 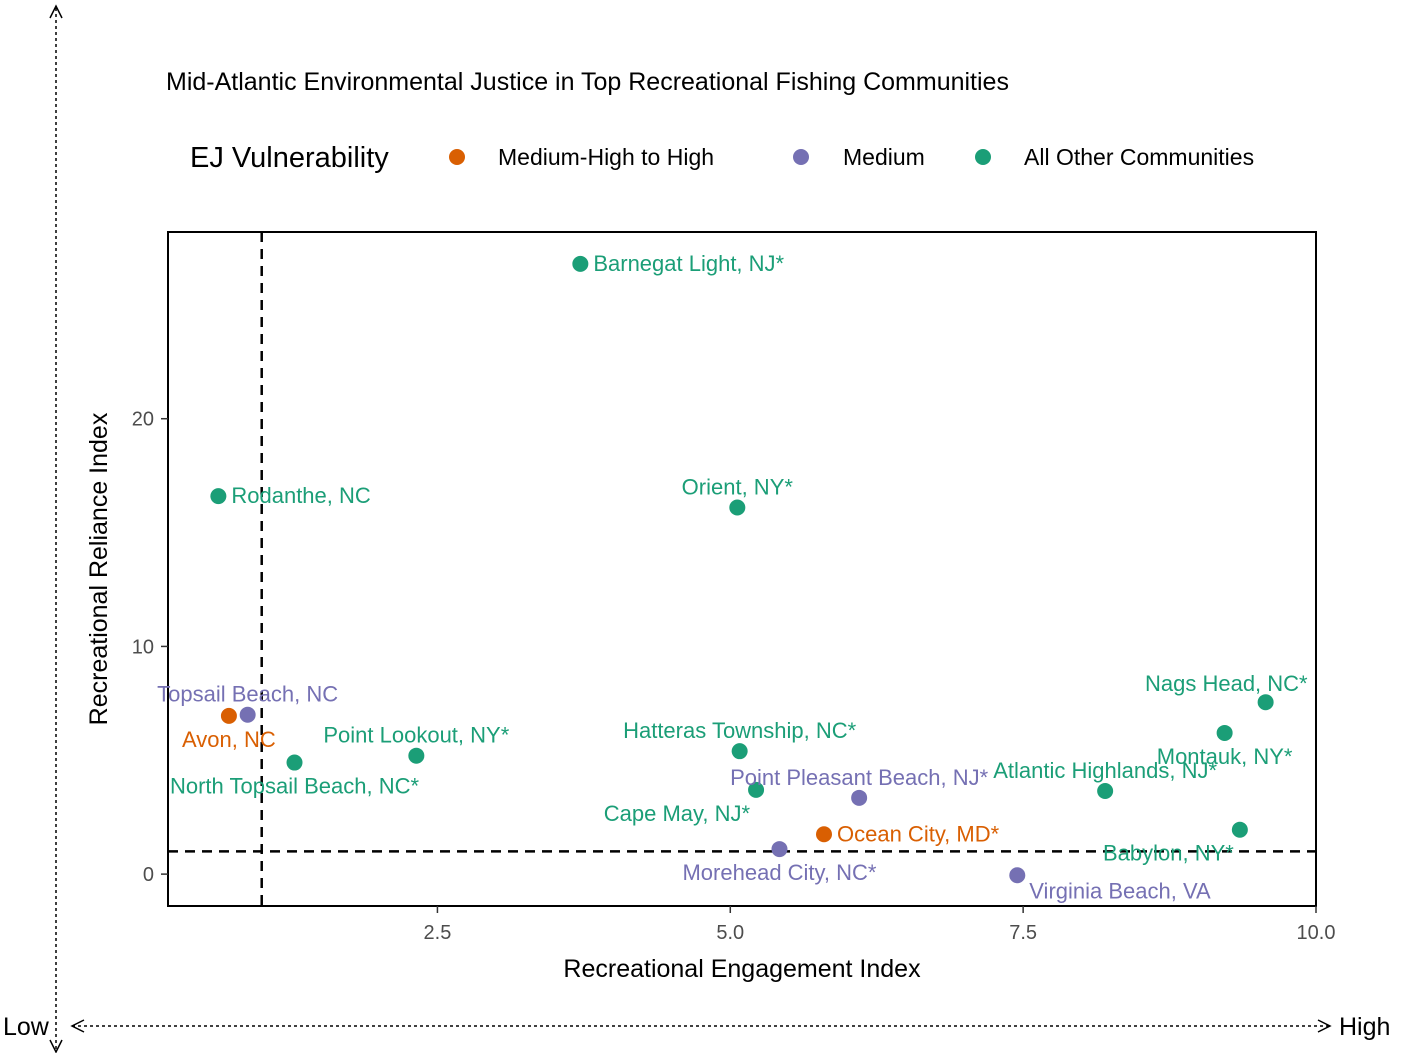 I want to click on x-tick-label: 7.5, so click(x=1023, y=933).